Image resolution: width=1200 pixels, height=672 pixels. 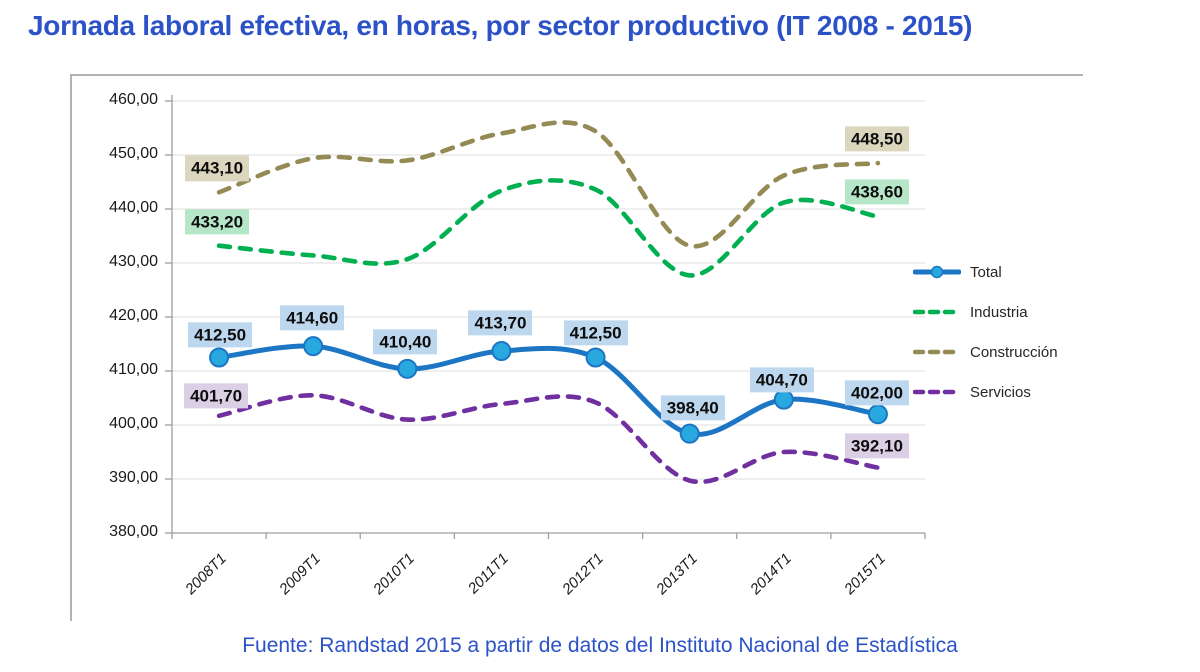 What do you see at coordinates (312, 318) in the screenshot?
I see `data-label: 414,60` at bounding box center [312, 318].